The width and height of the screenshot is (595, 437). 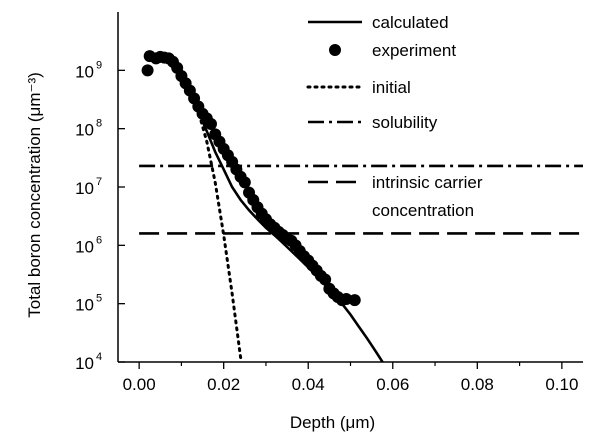 I want to click on y-tick-exponent: 4, so click(x=99, y=357).